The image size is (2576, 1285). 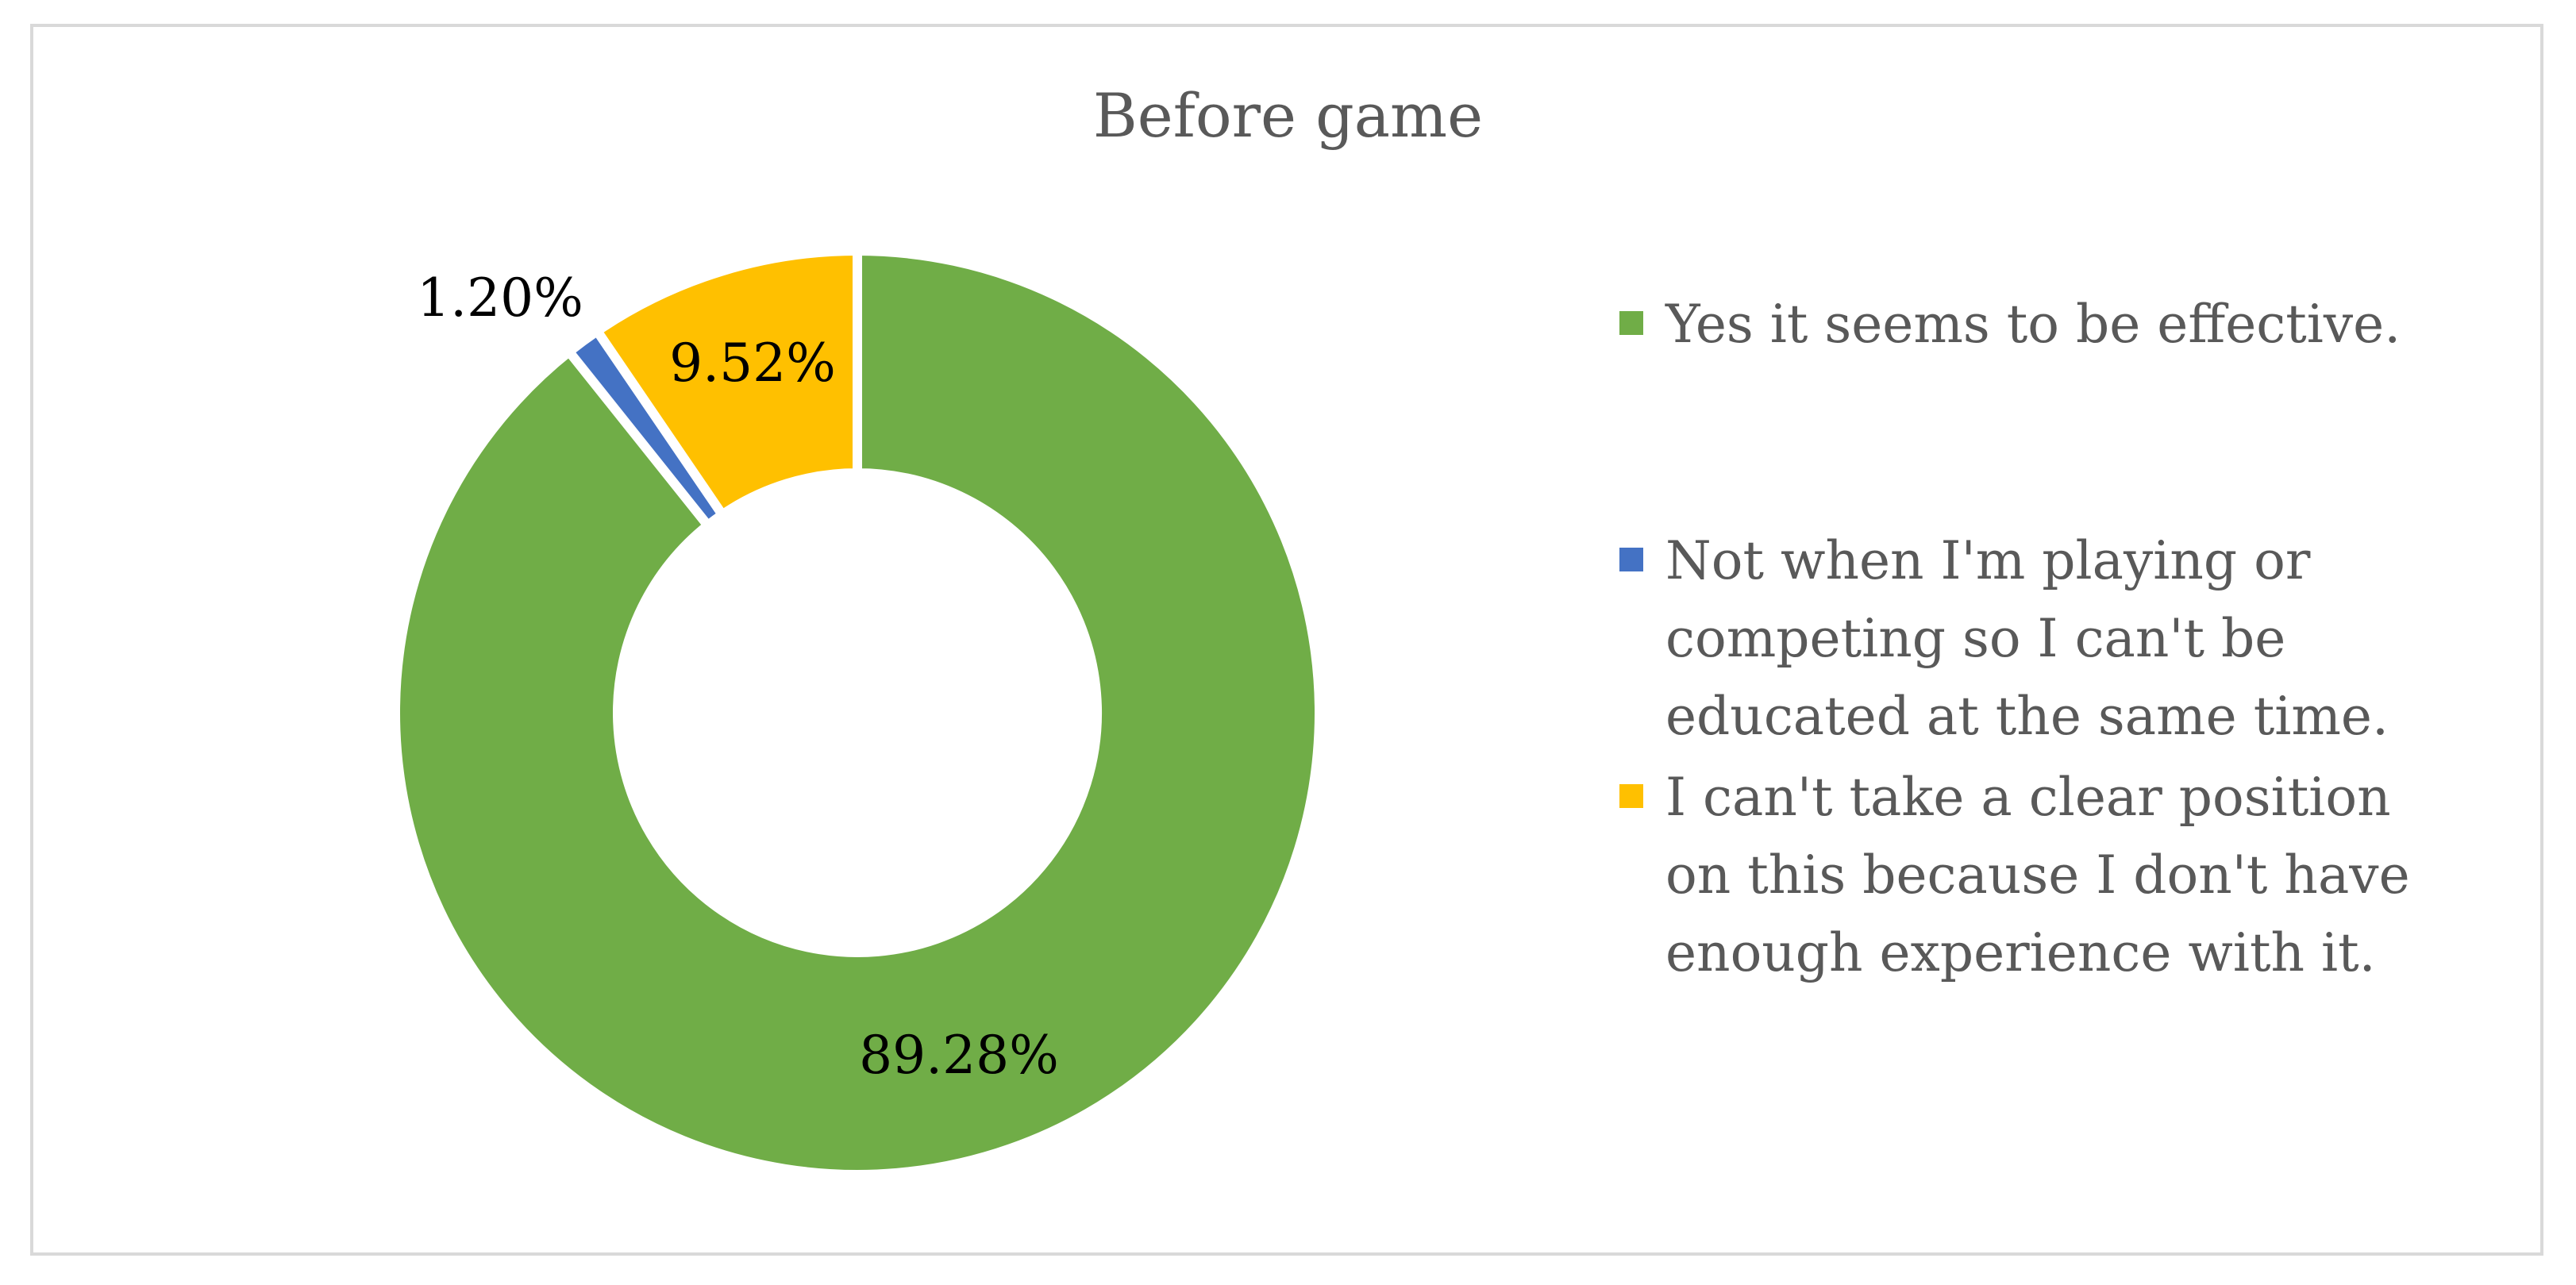 What do you see at coordinates (1631, 559) in the screenshot?
I see `legend-swatch-not-when-playing` at bounding box center [1631, 559].